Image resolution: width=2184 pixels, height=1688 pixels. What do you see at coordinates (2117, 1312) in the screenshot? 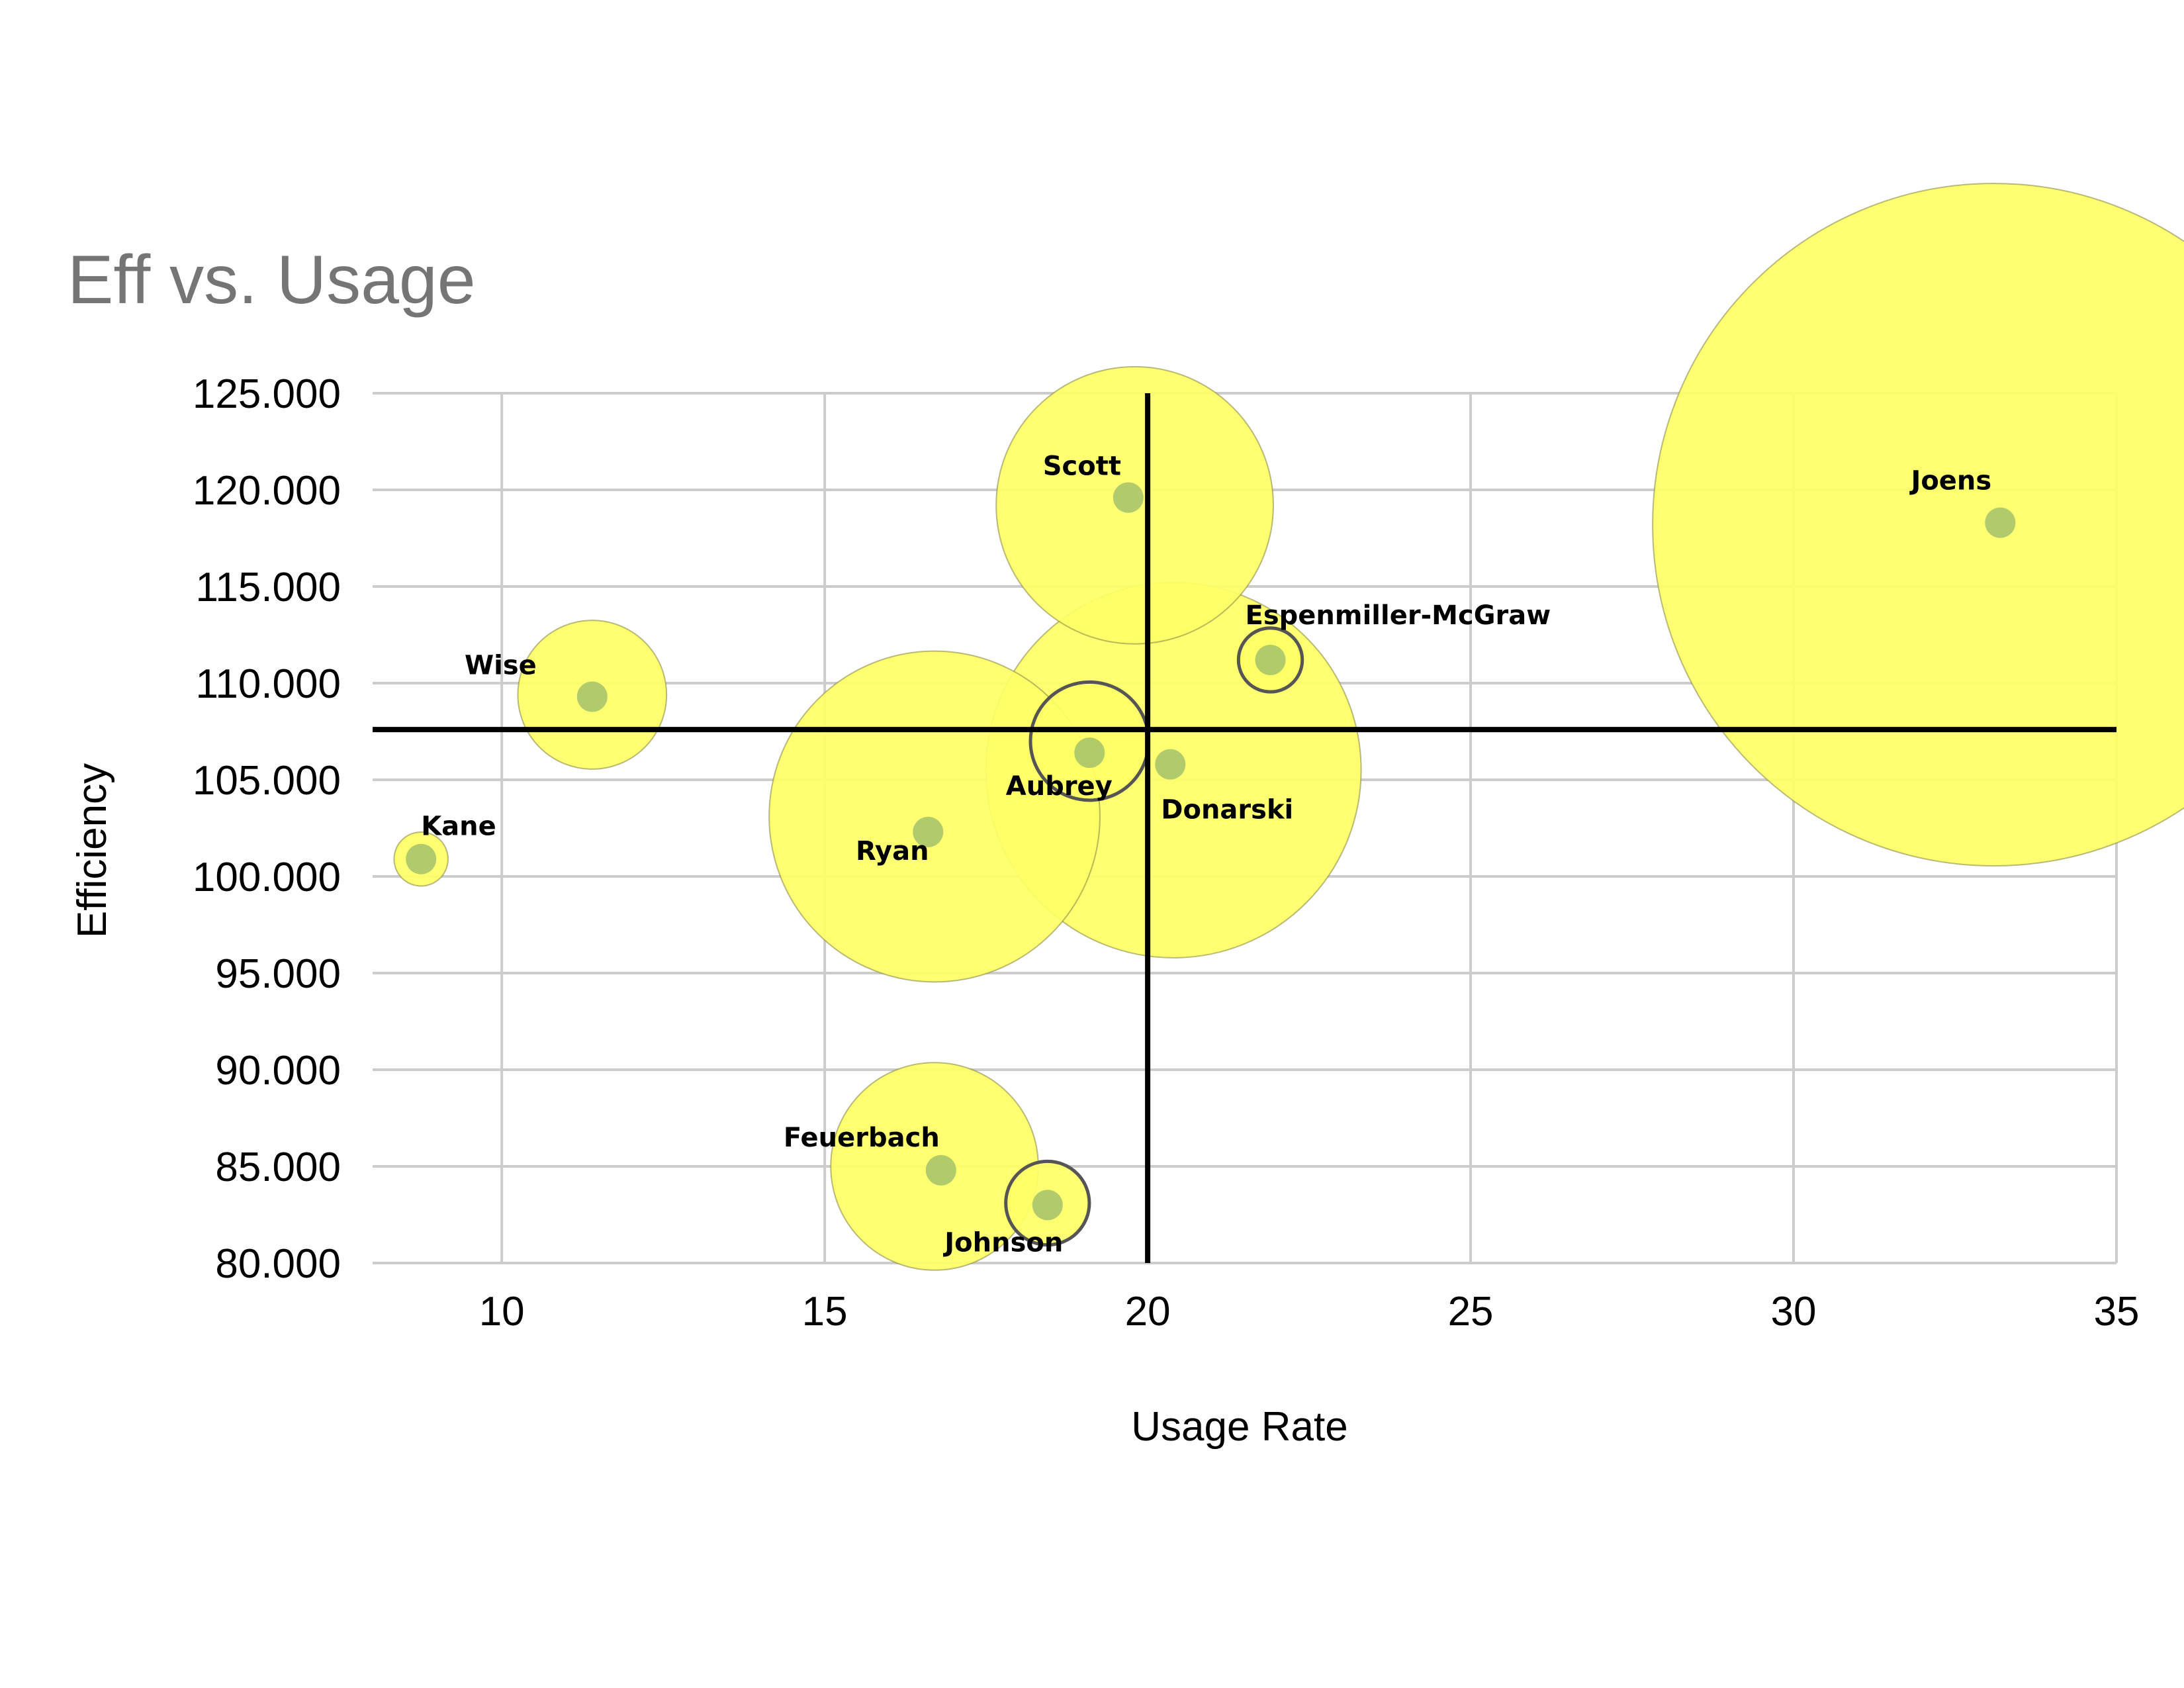
I see `x-tick-label: 35` at bounding box center [2117, 1312].